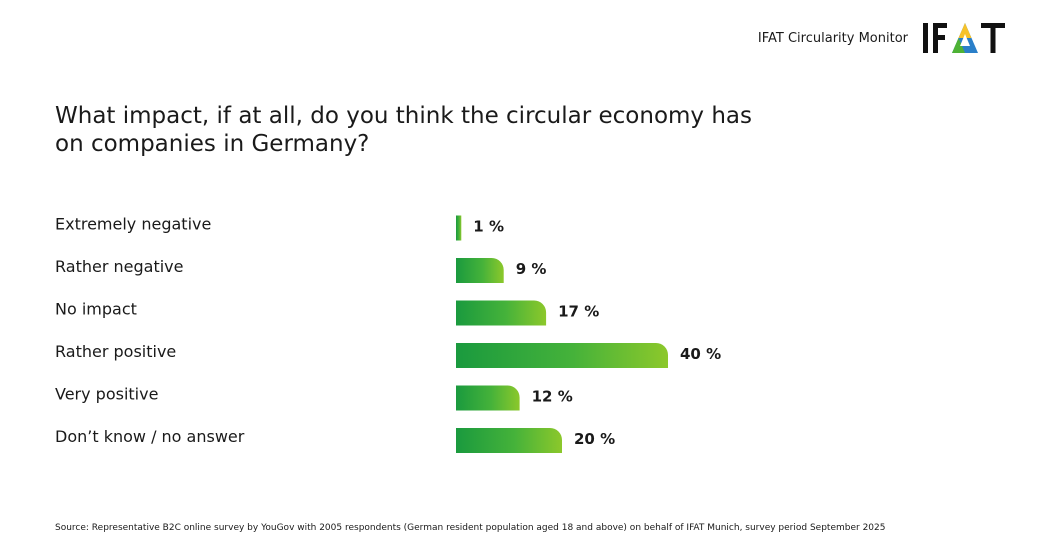 Image resolution: width=1050 pixels, height=550 pixels. What do you see at coordinates (106, 394) in the screenshot?
I see `category-label: Very positive` at bounding box center [106, 394].